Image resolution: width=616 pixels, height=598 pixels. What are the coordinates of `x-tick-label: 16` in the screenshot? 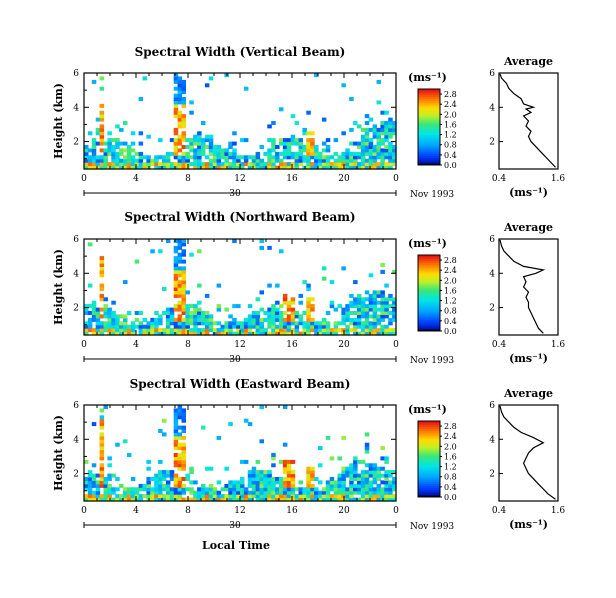 It's located at (292, 179).